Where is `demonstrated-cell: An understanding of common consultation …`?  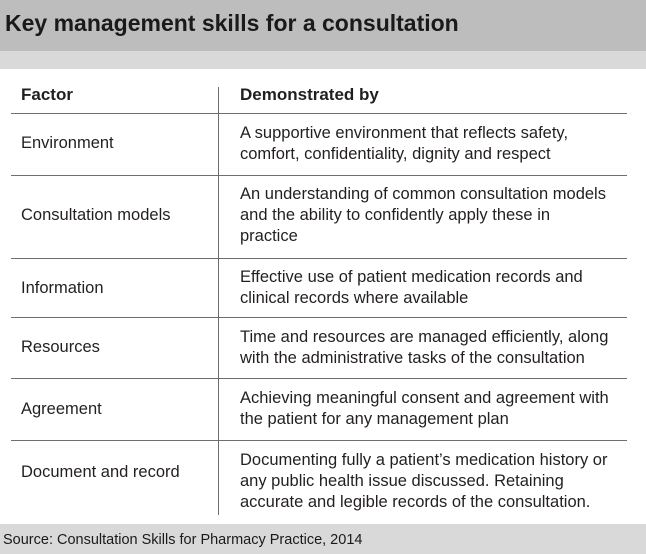
demonstrated-cell: An understanding of common consultation … is located at coordinates (437, 215).